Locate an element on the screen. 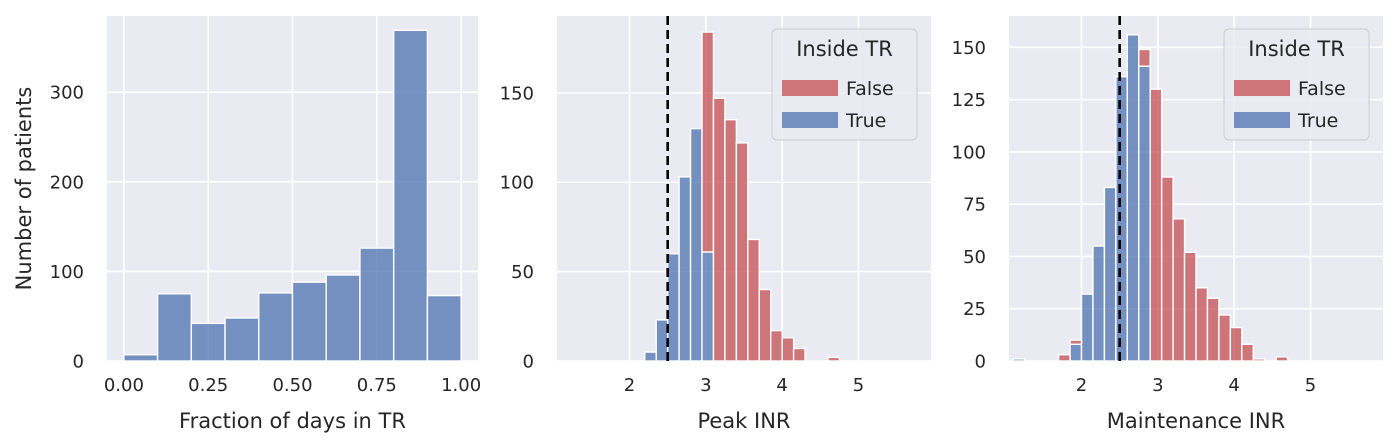 This screenshot has width=1398, height=447. x-axis-label: Peak INR is located at coordinates (743, 421).